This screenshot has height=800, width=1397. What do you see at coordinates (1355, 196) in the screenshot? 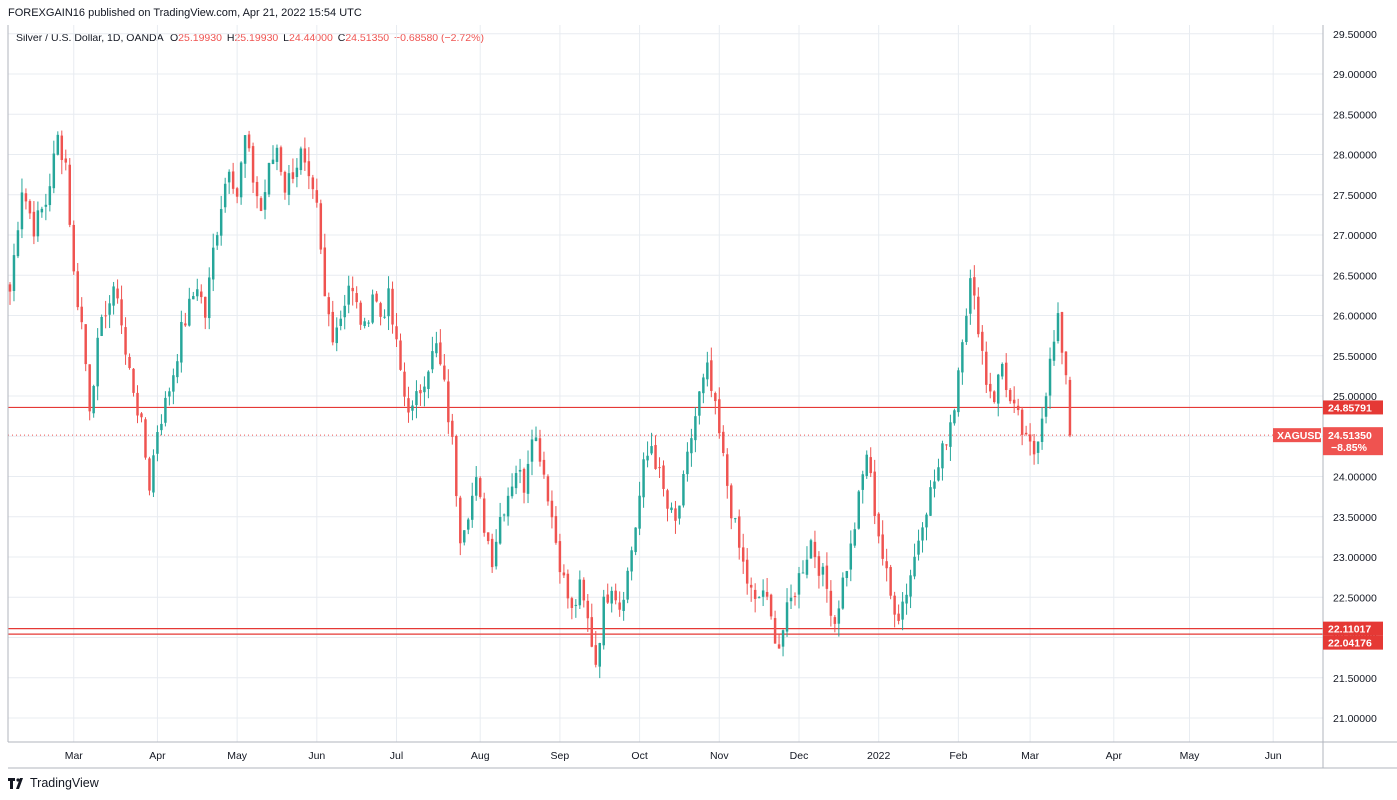
I see `y-tick-label: 27.50000` at bounding box center [1355, 196].